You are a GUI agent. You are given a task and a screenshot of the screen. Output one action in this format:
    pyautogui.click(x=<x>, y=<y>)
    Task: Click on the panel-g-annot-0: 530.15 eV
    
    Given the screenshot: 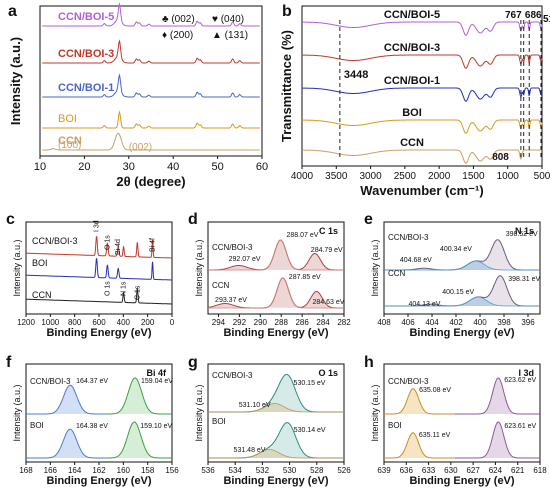 What is the action you would take?
    pyautogui.click(x=310, y=383)
    